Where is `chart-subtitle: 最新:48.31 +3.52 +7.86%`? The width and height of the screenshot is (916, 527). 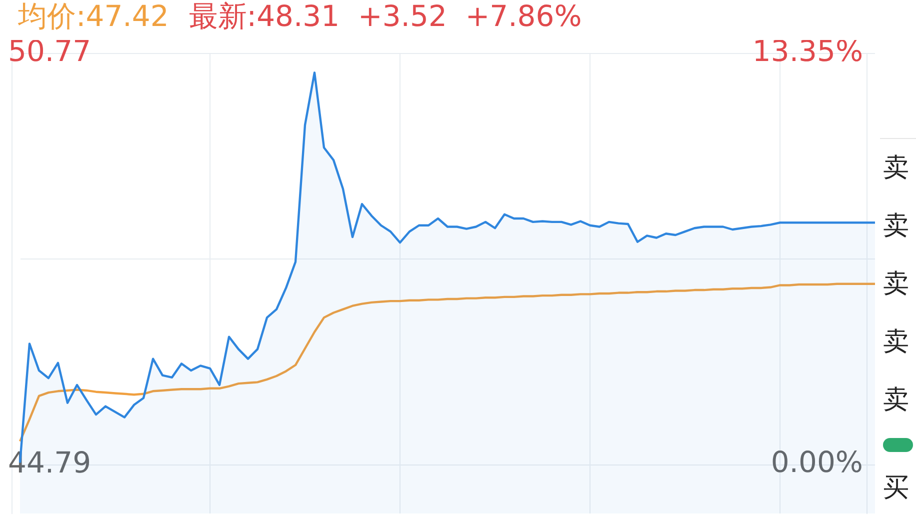 chart-subtitle: 最新:48.31 +3.52 +7.86% is located at coordinates (385, 16).